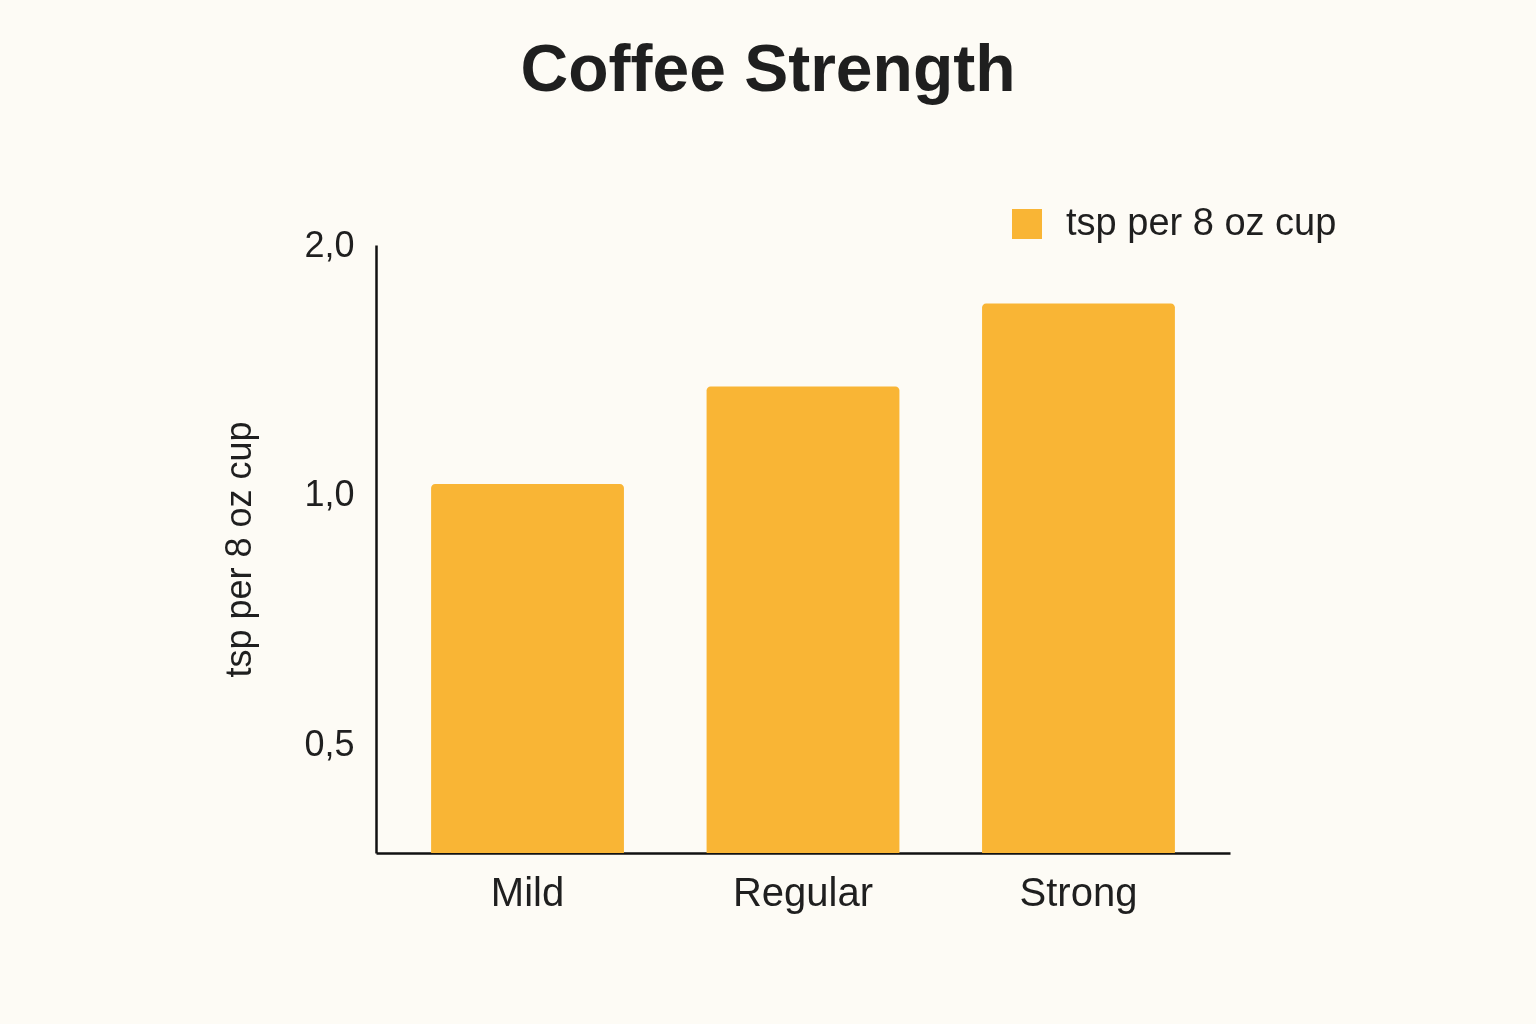 The height and width of the screenshot is (1024, 1536). Describe the element at coordinates (1078, 891) in the screenshot. I see `x-tick-label: Strong` at that location.